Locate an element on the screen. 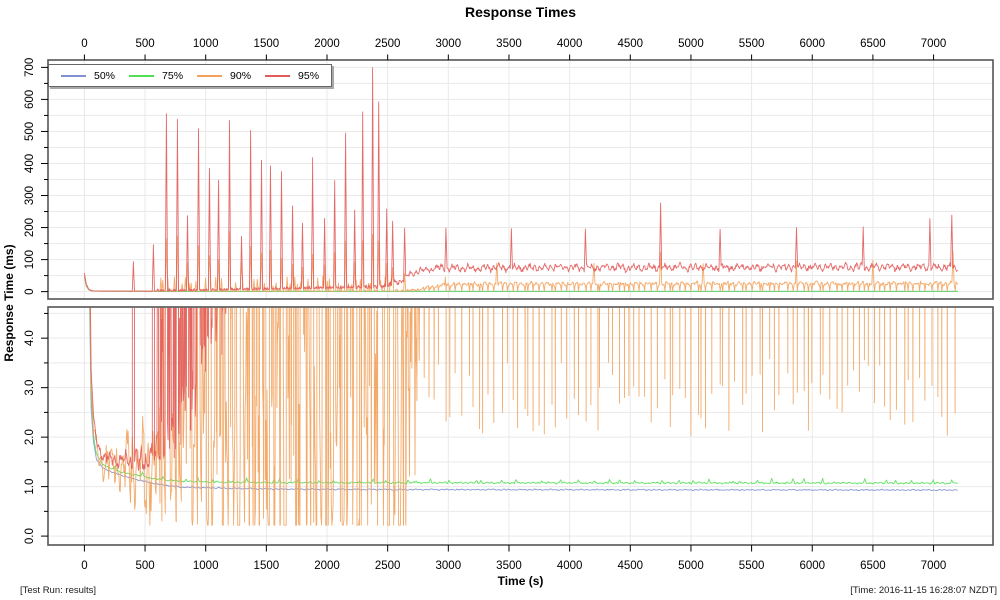 This screenshot has height=600, width=1000. series-line-90-panel0 is located at coordinates (521, 262).